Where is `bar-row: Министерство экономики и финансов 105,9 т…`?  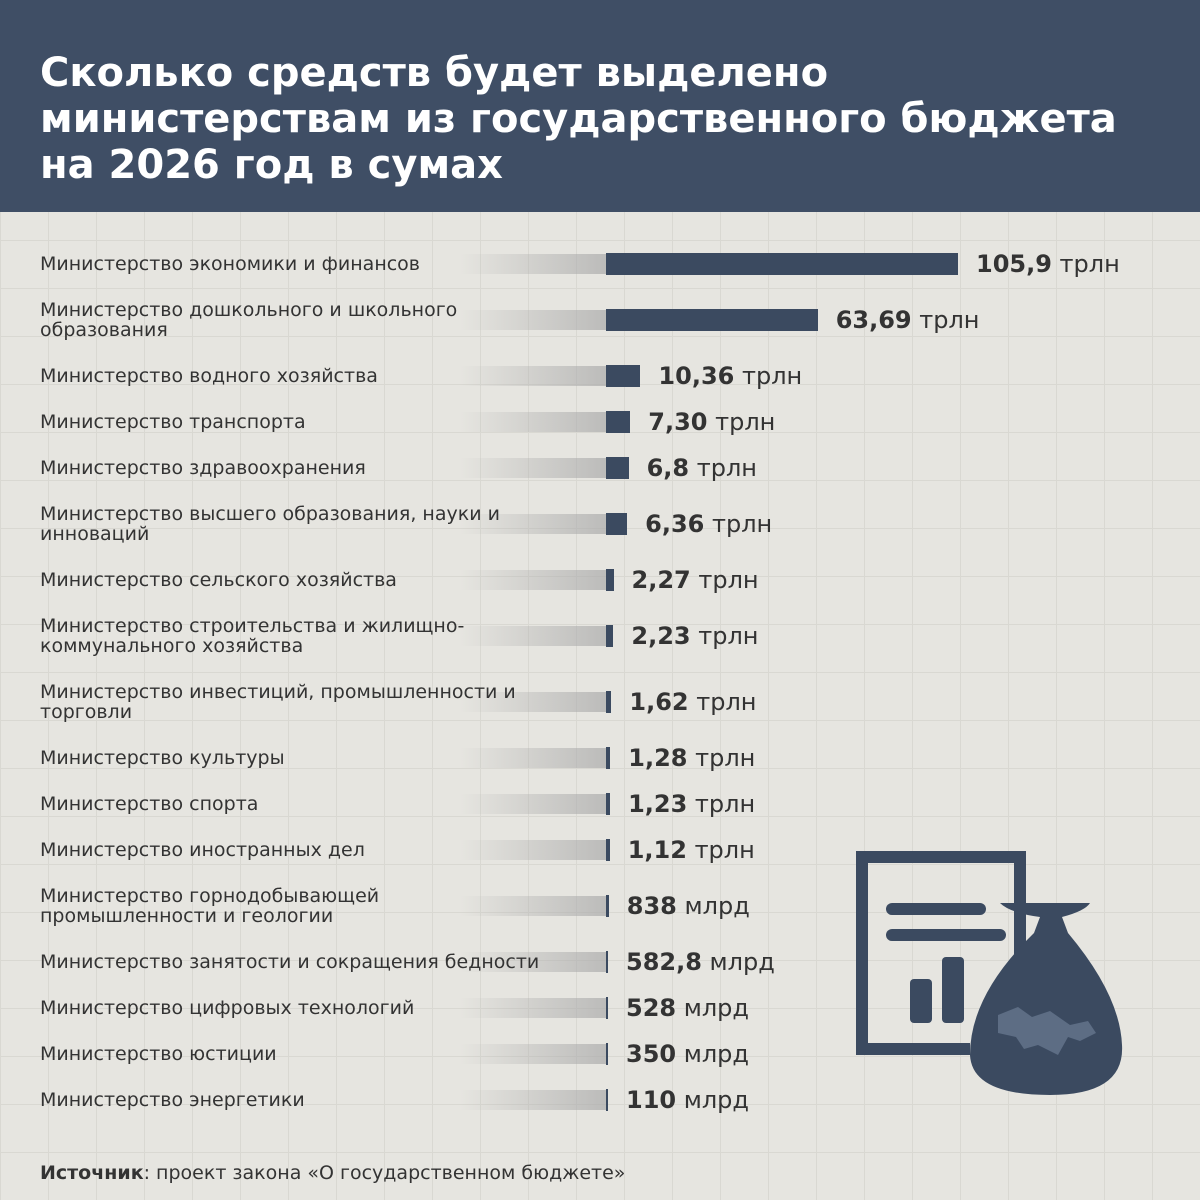
bar-row: Министерство экономики и финансов 105,9 т… is located at coordinates (600, 264).